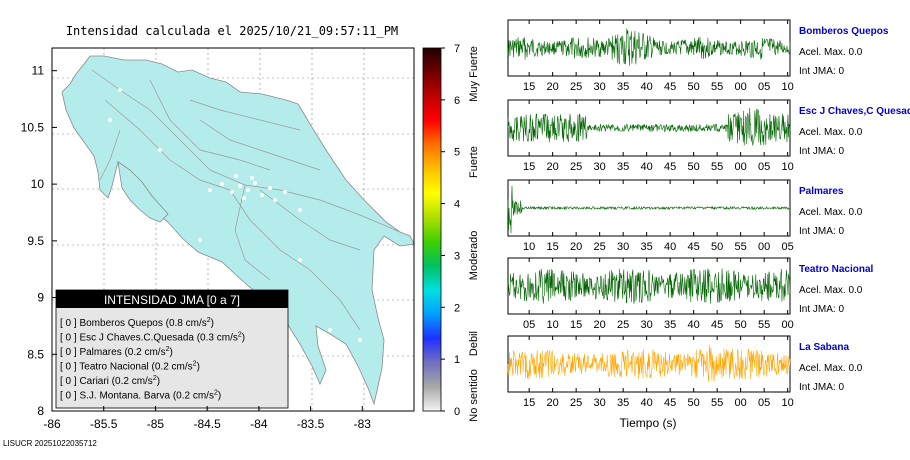  Describe the element at coordinates (259, 424) in the screenshot. I see `map-x-tick-label: -84` at that location.